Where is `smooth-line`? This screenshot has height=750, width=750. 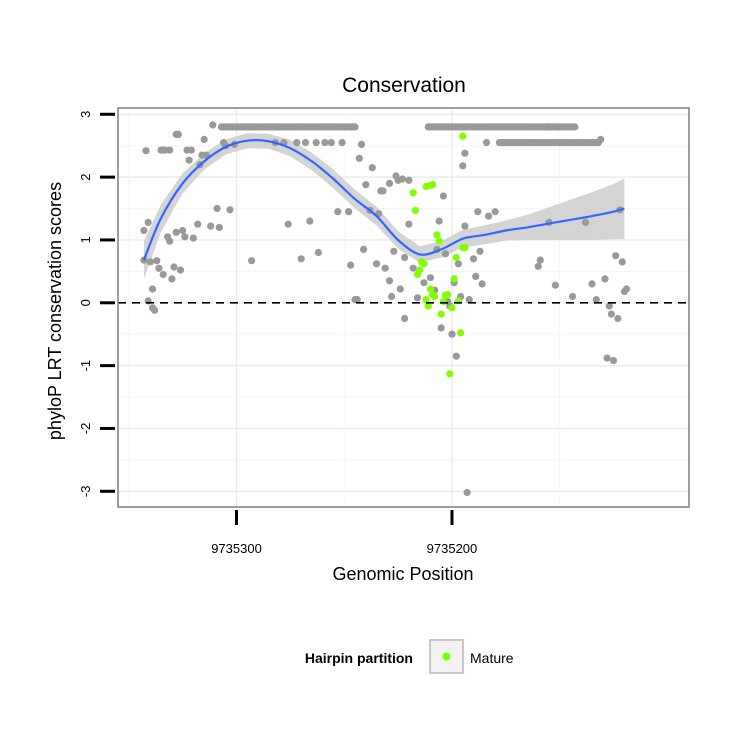 smooth-line is located at coordinates (383, 200).